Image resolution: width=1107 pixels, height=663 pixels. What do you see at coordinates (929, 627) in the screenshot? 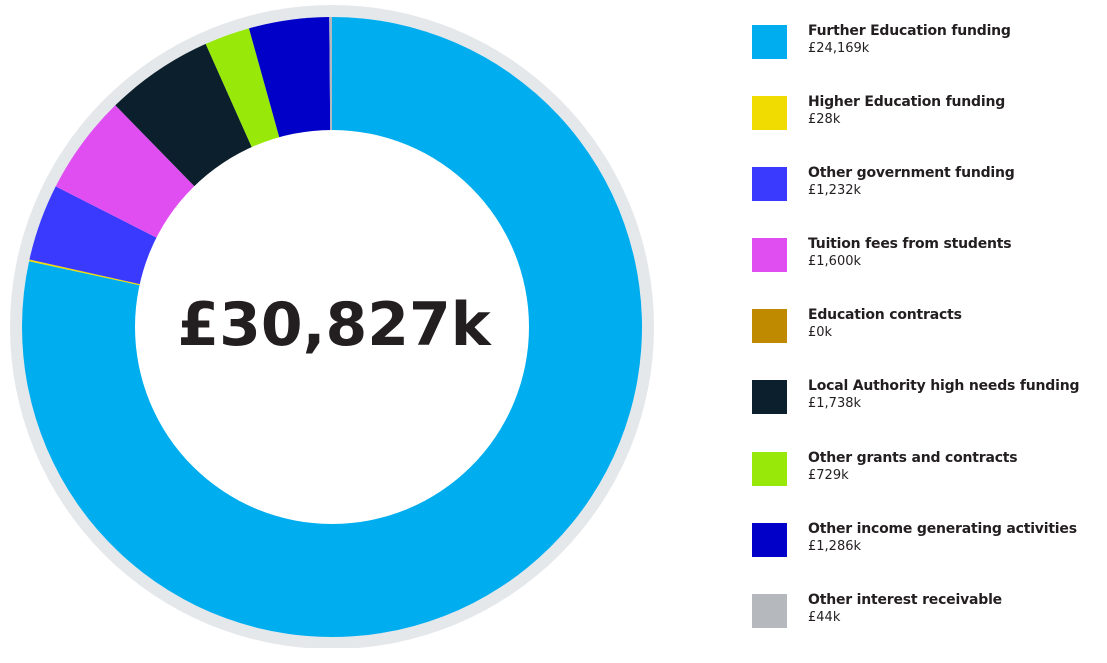
I see `legend-item-other-interest-receivable: Other interest receivable £44k` at bounding box center [929, 627].